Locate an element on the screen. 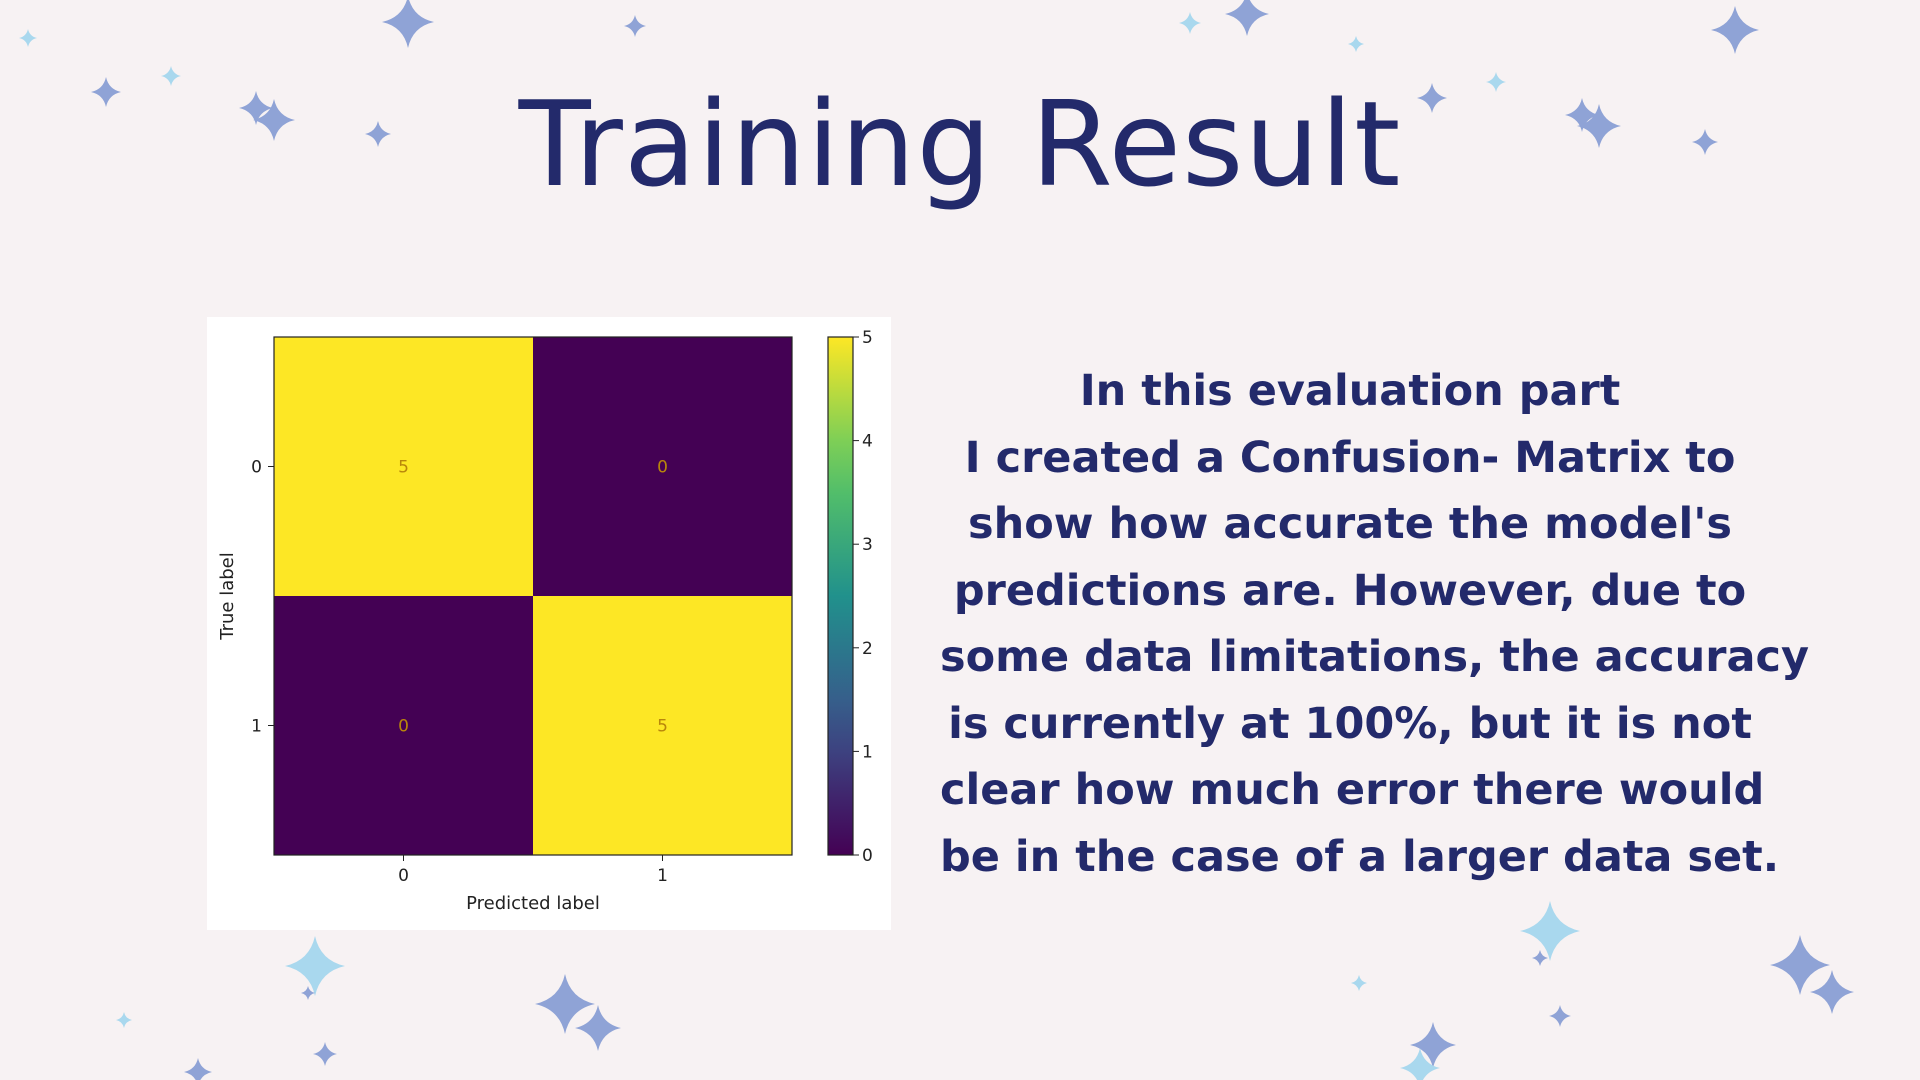 Image resolution: width=1920 pixels, height=1080 pixels. description-line: clear how much error there would is located at coordinates (1352, 790).